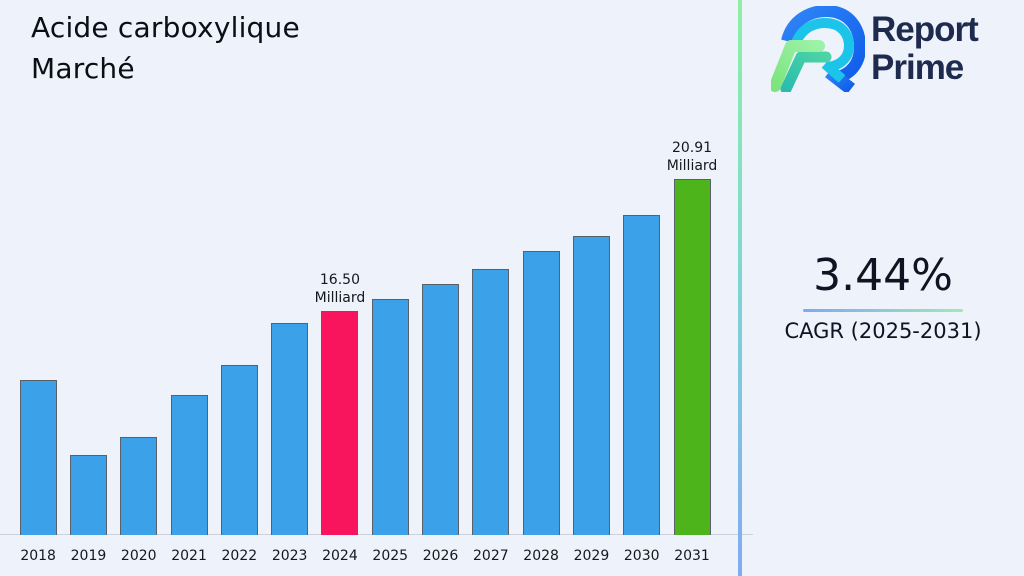  I want to click on brand-name-line2: Prime, so click(917, 67).